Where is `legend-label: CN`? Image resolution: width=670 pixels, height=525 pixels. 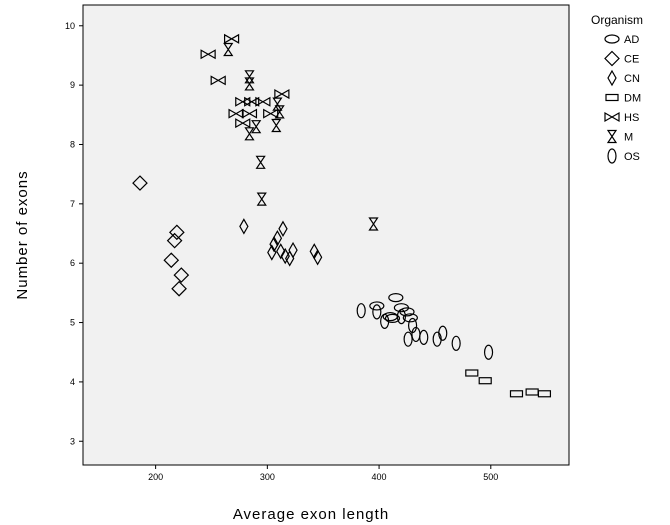
legend-label: CN is located at coordinates (632, 79).